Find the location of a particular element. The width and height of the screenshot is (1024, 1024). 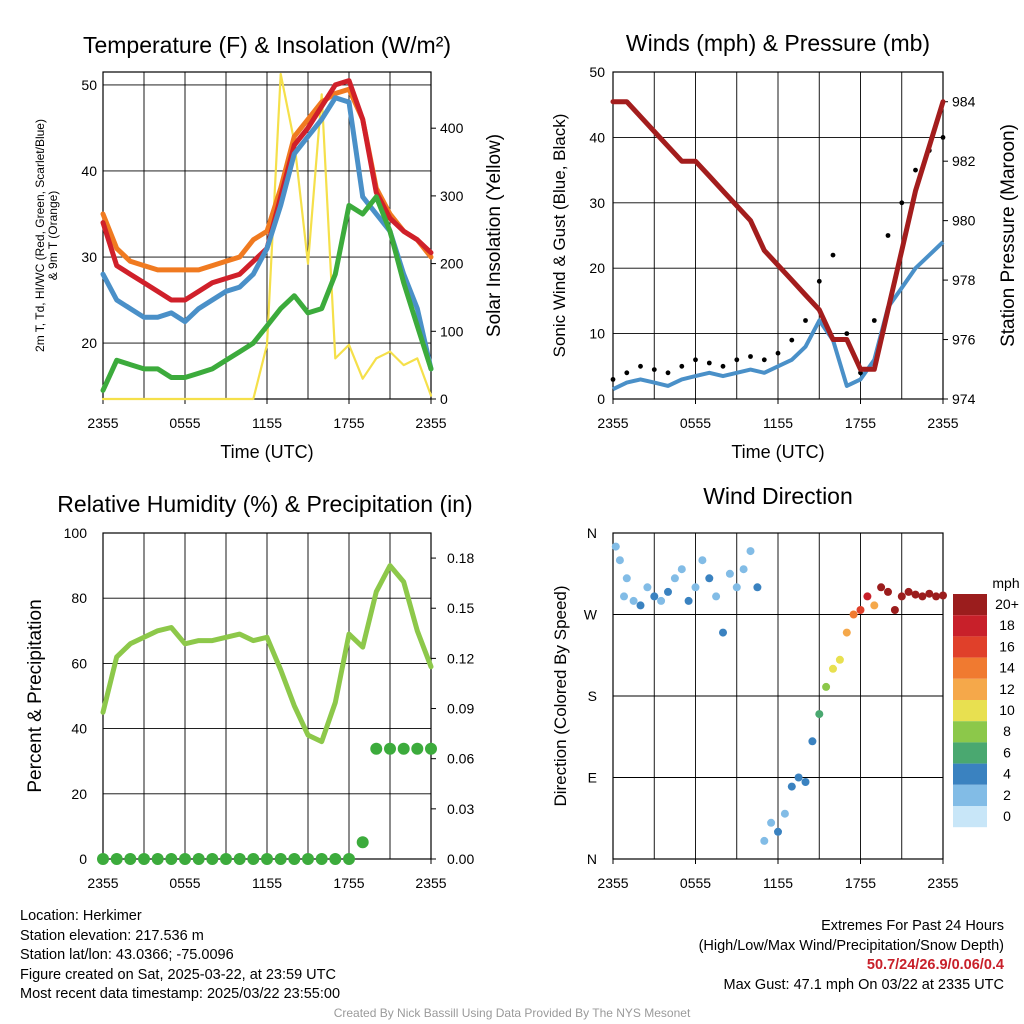

y2-axis-label: Solar Insolation (Yellow) is located at coordinates (494, 235).